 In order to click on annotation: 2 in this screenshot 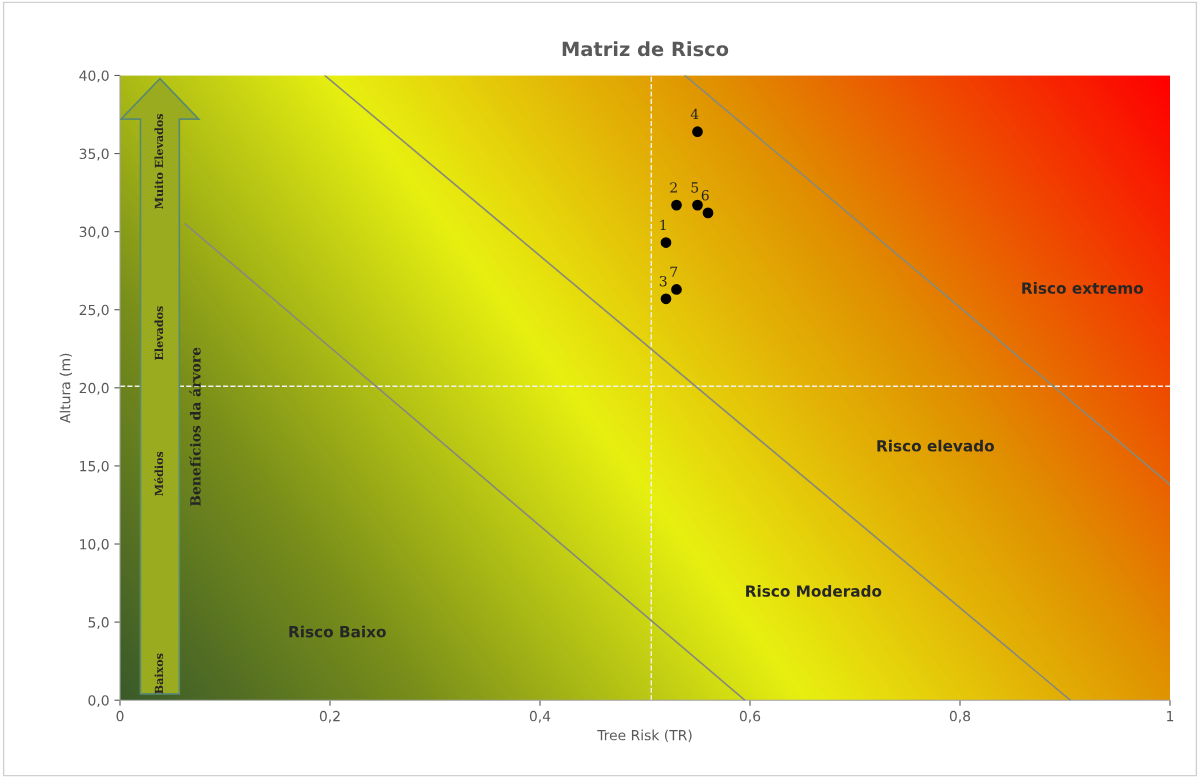, I will do `click(673, 187)`.